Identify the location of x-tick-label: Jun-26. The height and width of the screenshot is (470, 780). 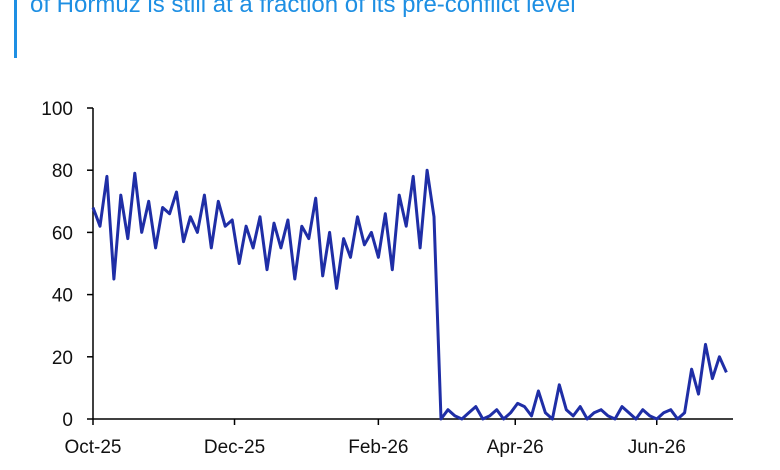
(657, 447).